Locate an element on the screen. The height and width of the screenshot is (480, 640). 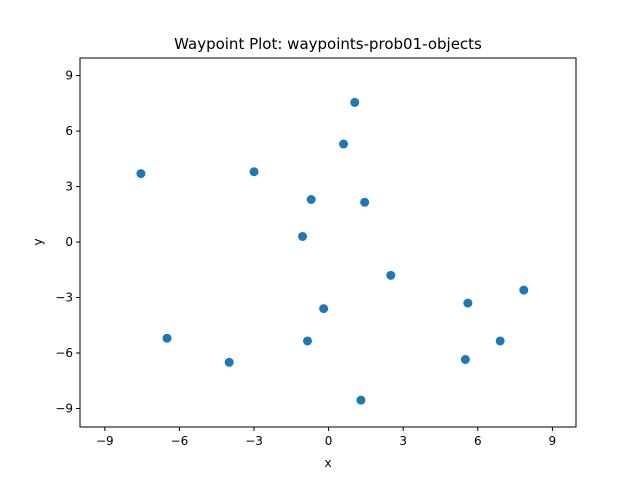
y-tick-label: 3 is located at coordinates (69, 187).